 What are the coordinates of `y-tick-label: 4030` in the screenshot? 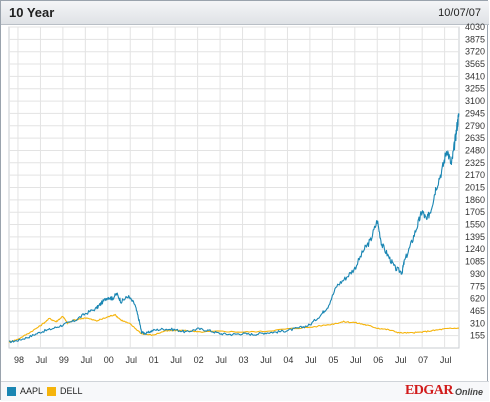 It's located at (475, 27).